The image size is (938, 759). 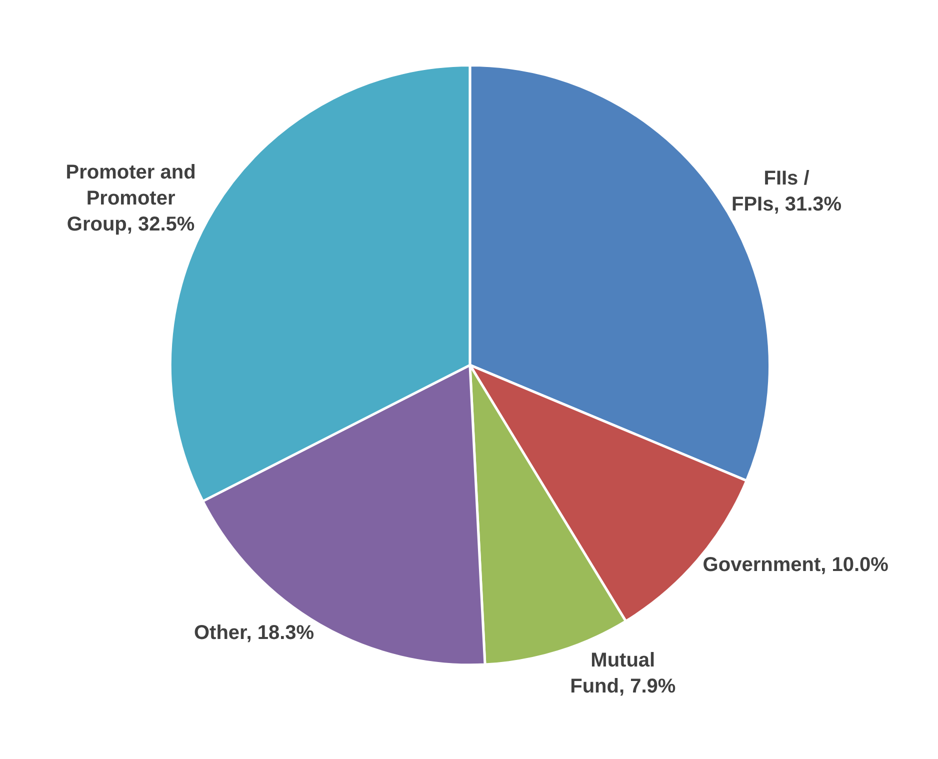 What do you see at coordinates (623, 674) in the screenshot?
I see `slice-label: Mutual Fund, 7.9%` at bounding box center [623, 674].